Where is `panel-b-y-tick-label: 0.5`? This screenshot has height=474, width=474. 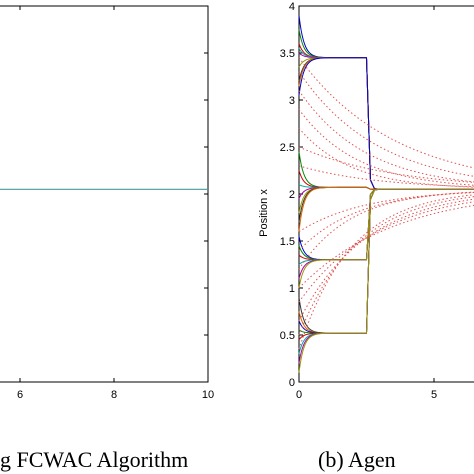 panel-b-y-tick-label: 0.5 is located at coordinates (287, 336).